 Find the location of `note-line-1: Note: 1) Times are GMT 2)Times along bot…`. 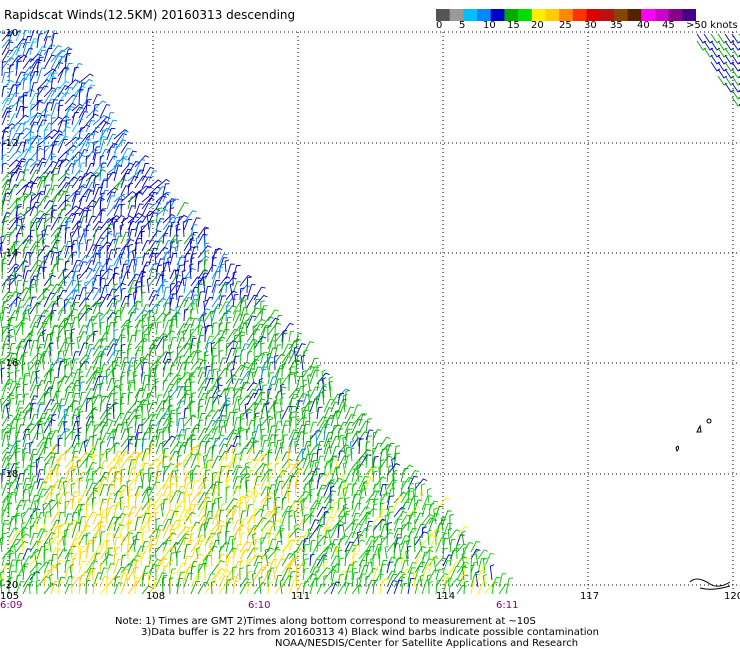

note-line-1: Note: 1) Times are GMT 2)Times along bot… is located at coordinates (325, 621).